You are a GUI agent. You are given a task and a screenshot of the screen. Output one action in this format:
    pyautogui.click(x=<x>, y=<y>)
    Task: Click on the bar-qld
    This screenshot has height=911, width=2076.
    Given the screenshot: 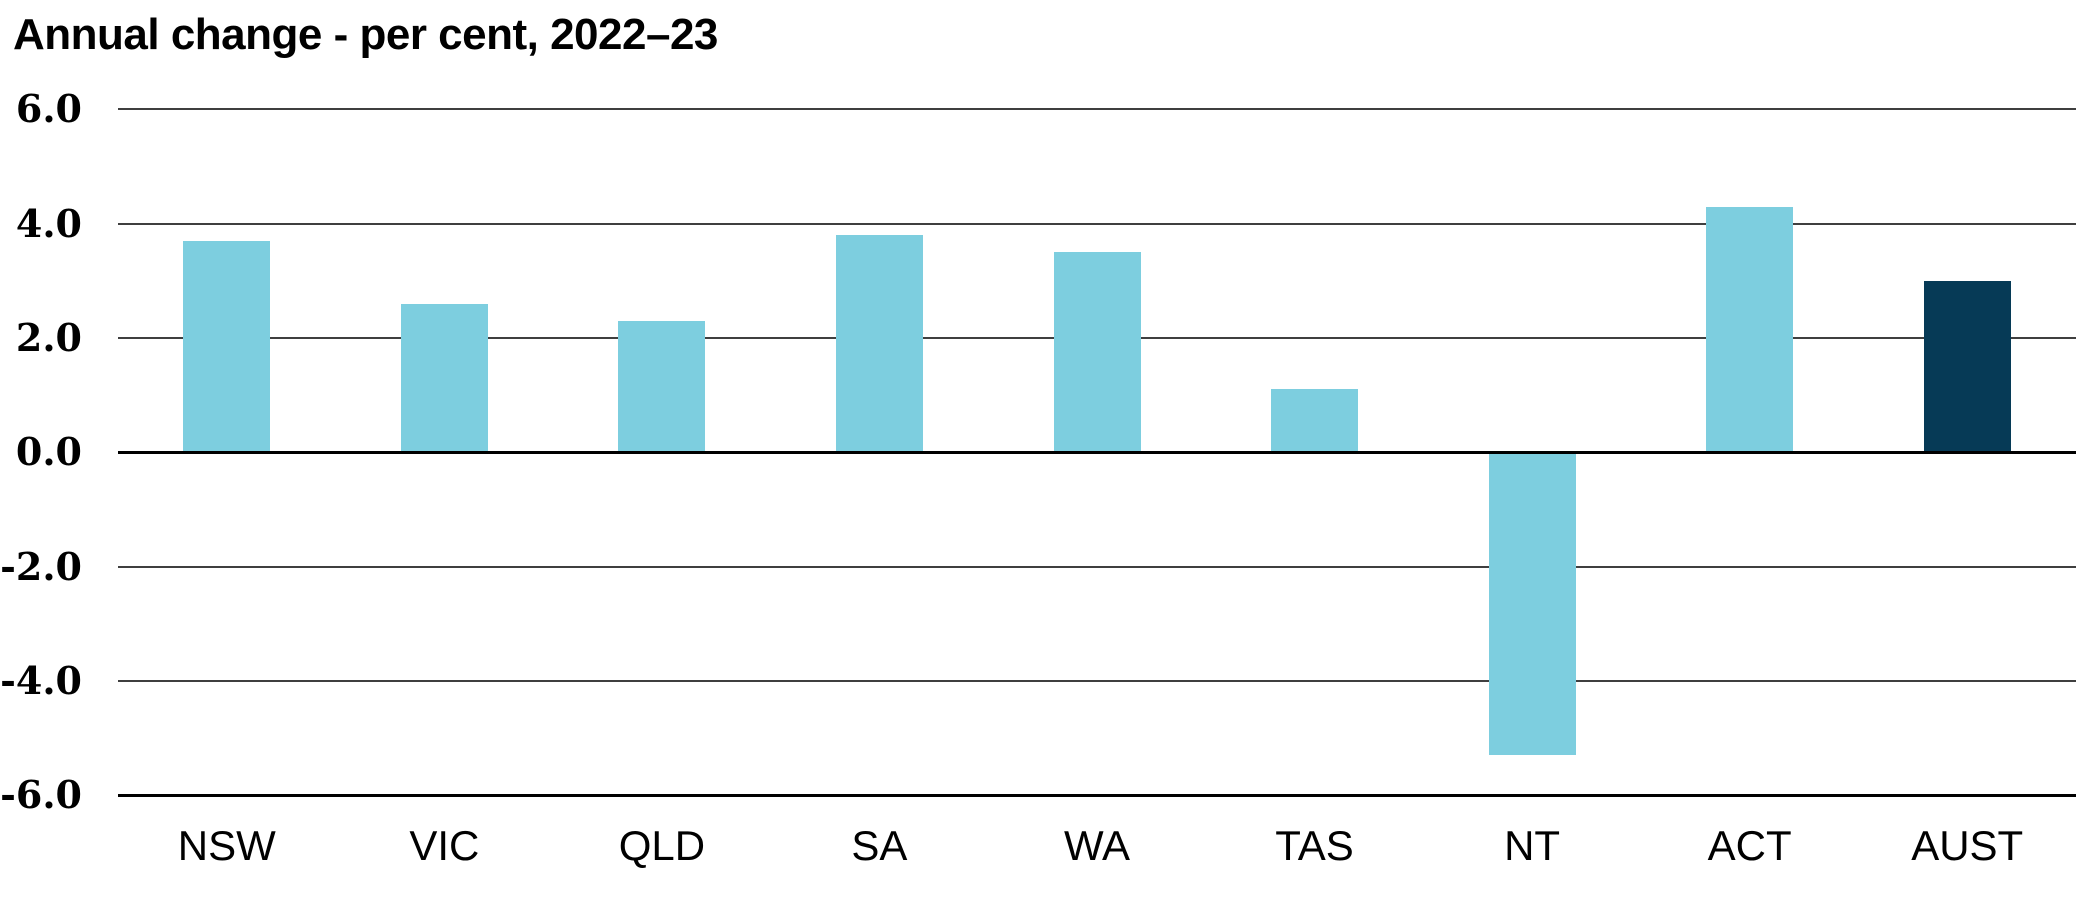 What is the action you would take?
    pyautogui.click(x=662, y=386)
    